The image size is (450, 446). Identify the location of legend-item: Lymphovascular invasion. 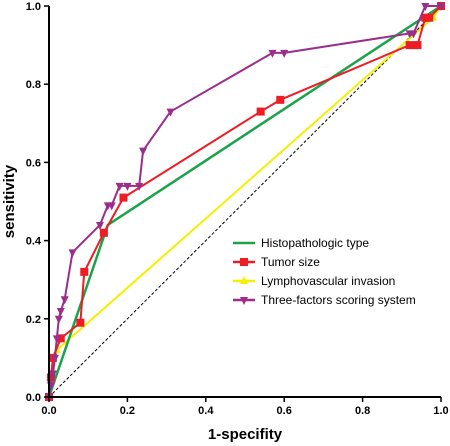
(314, 281).